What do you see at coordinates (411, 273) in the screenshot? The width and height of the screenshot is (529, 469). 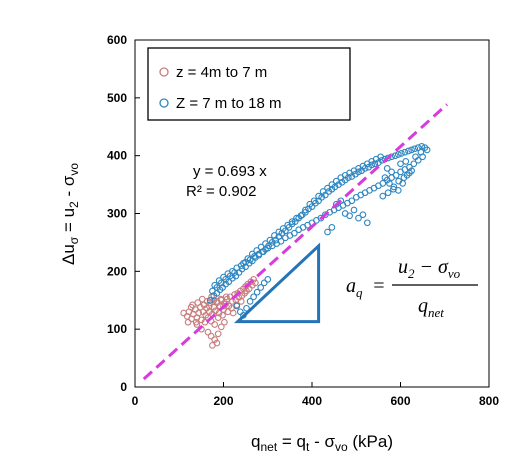 I see `formula-num-sub: 2` at bounding box center [411, 273].